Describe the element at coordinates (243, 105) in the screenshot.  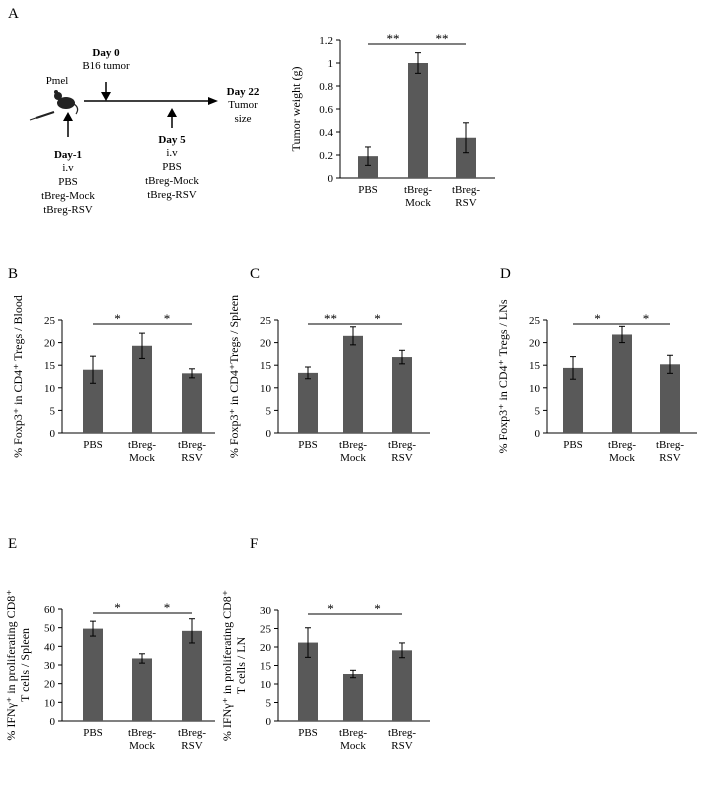
I see `event-line: Tumor` at that location.